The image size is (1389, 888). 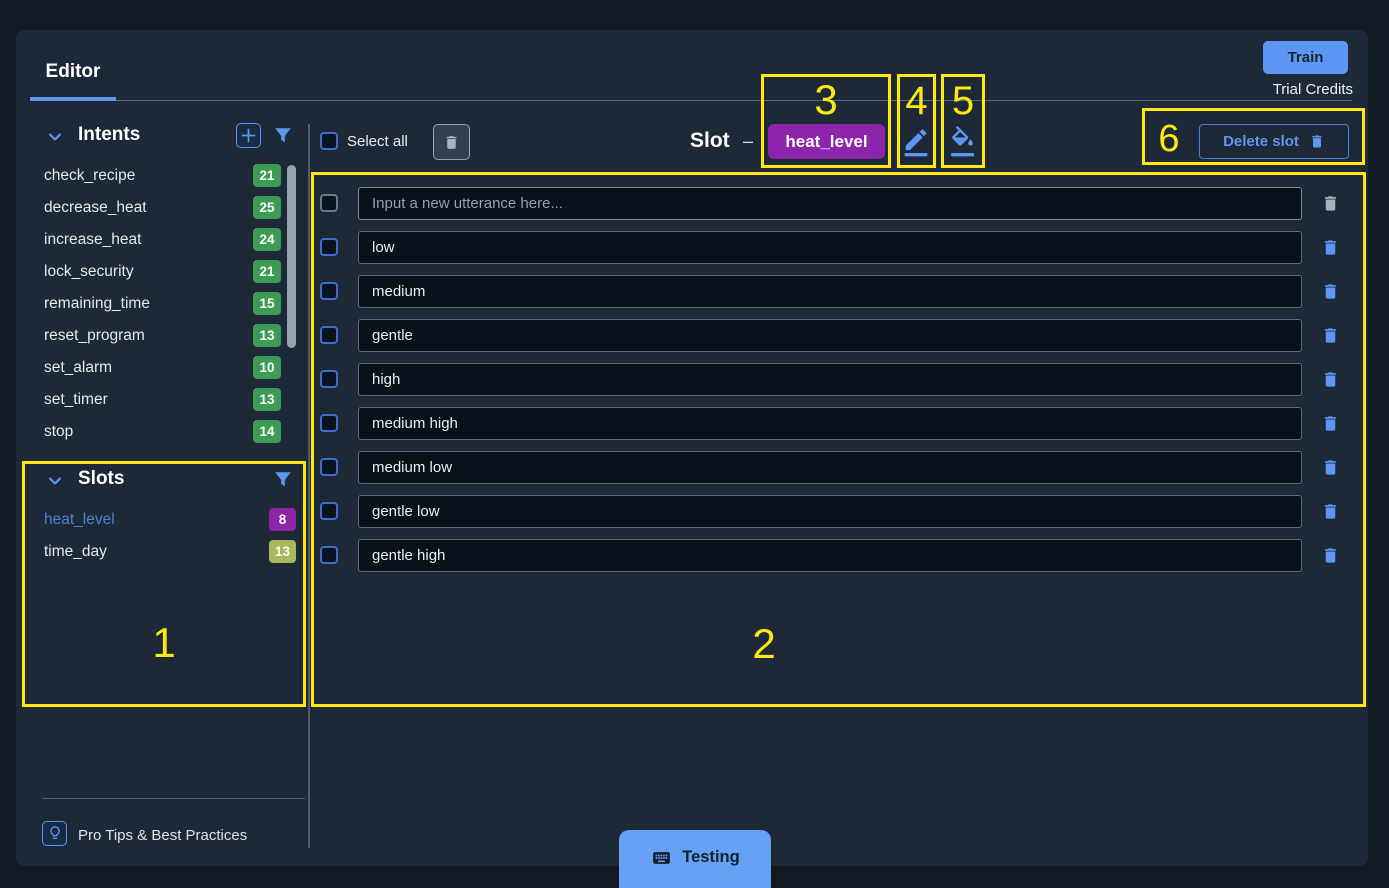 What do you see at coordinates (101, 478) in the screenshot?
I see `slots-section-title: Slots` at bounding box center [101, 478].